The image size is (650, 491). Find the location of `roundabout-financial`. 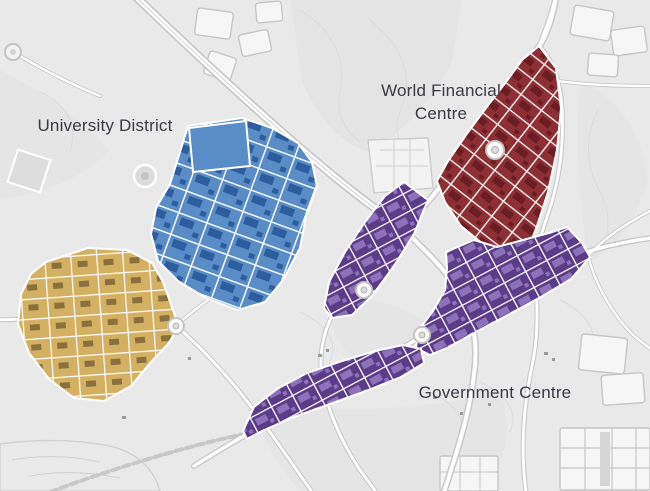

roundabout-financial is located at coordinates (495, 150).